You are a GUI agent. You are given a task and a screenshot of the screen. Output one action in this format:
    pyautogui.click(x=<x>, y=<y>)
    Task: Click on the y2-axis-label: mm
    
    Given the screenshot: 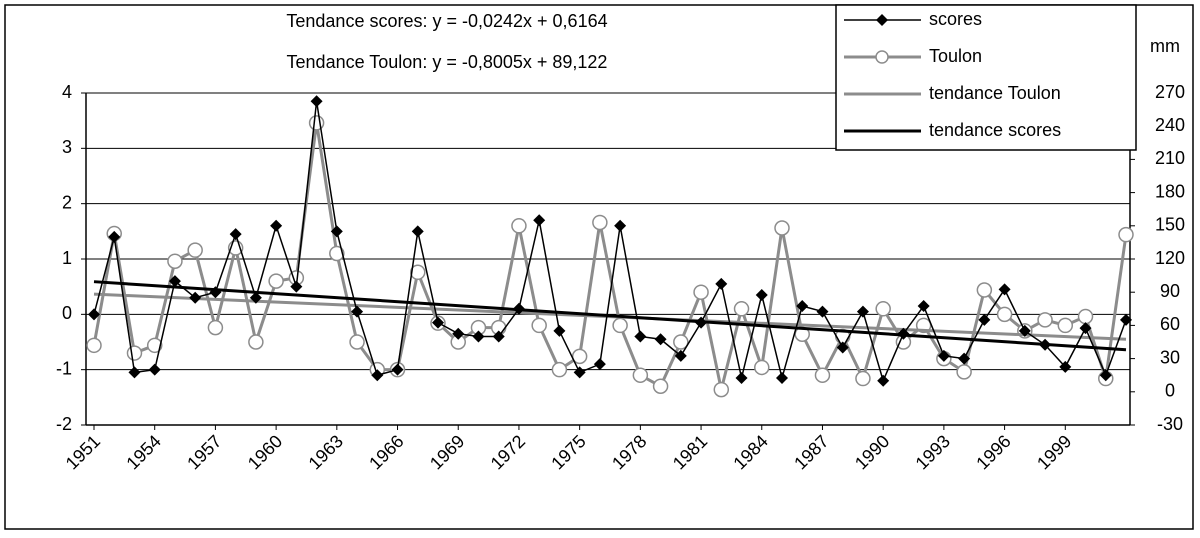 What is the action you would take?
    pyautogui.click(x=1165, y=46)
    